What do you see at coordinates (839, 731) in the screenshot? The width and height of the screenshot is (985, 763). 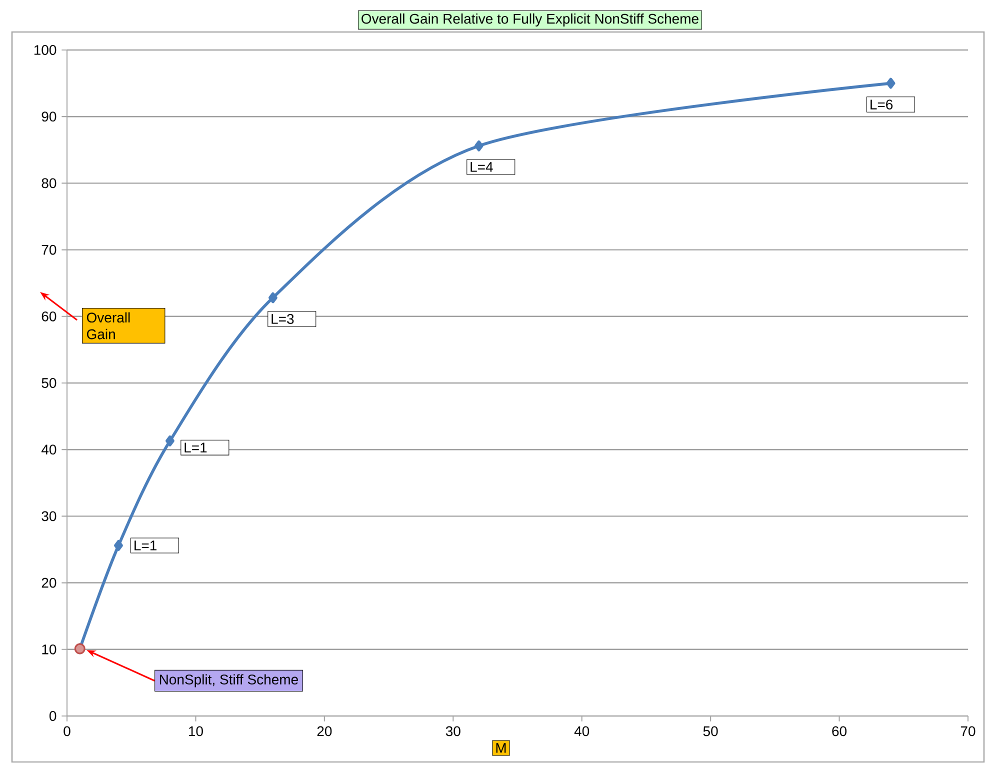 I see `x-tick-label: 60` at bounding box center [839, 731].